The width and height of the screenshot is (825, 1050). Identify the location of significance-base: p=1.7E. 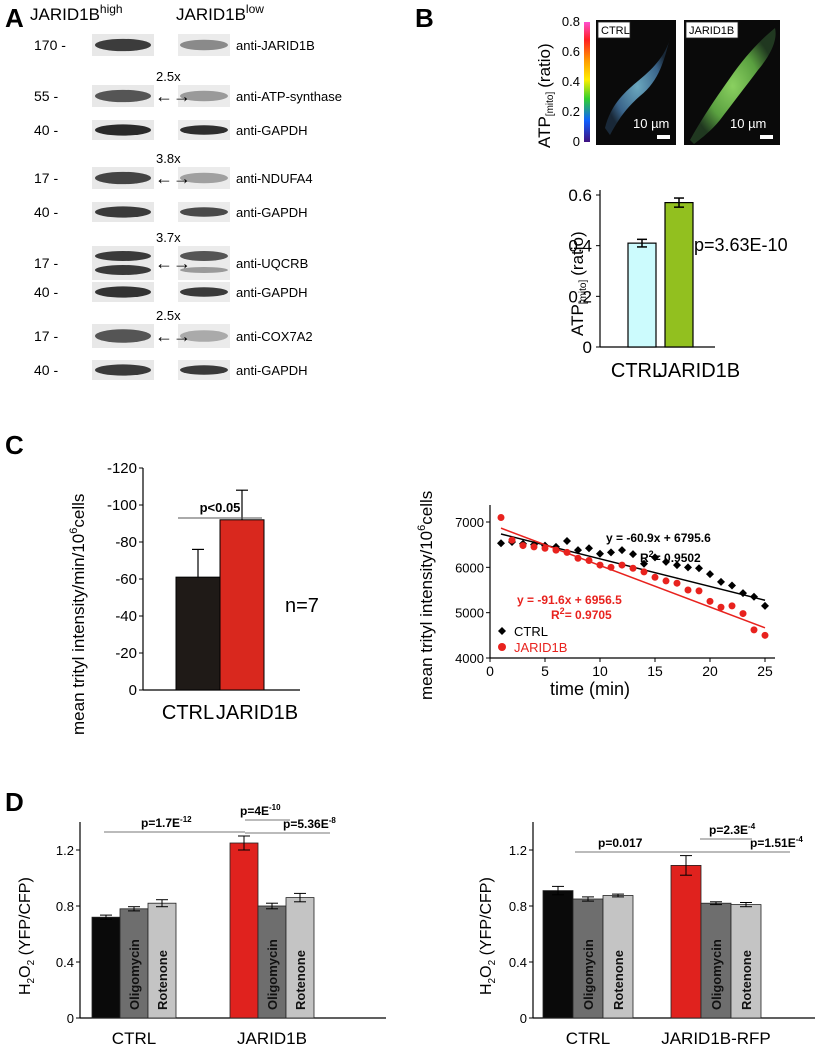
(160, 823).